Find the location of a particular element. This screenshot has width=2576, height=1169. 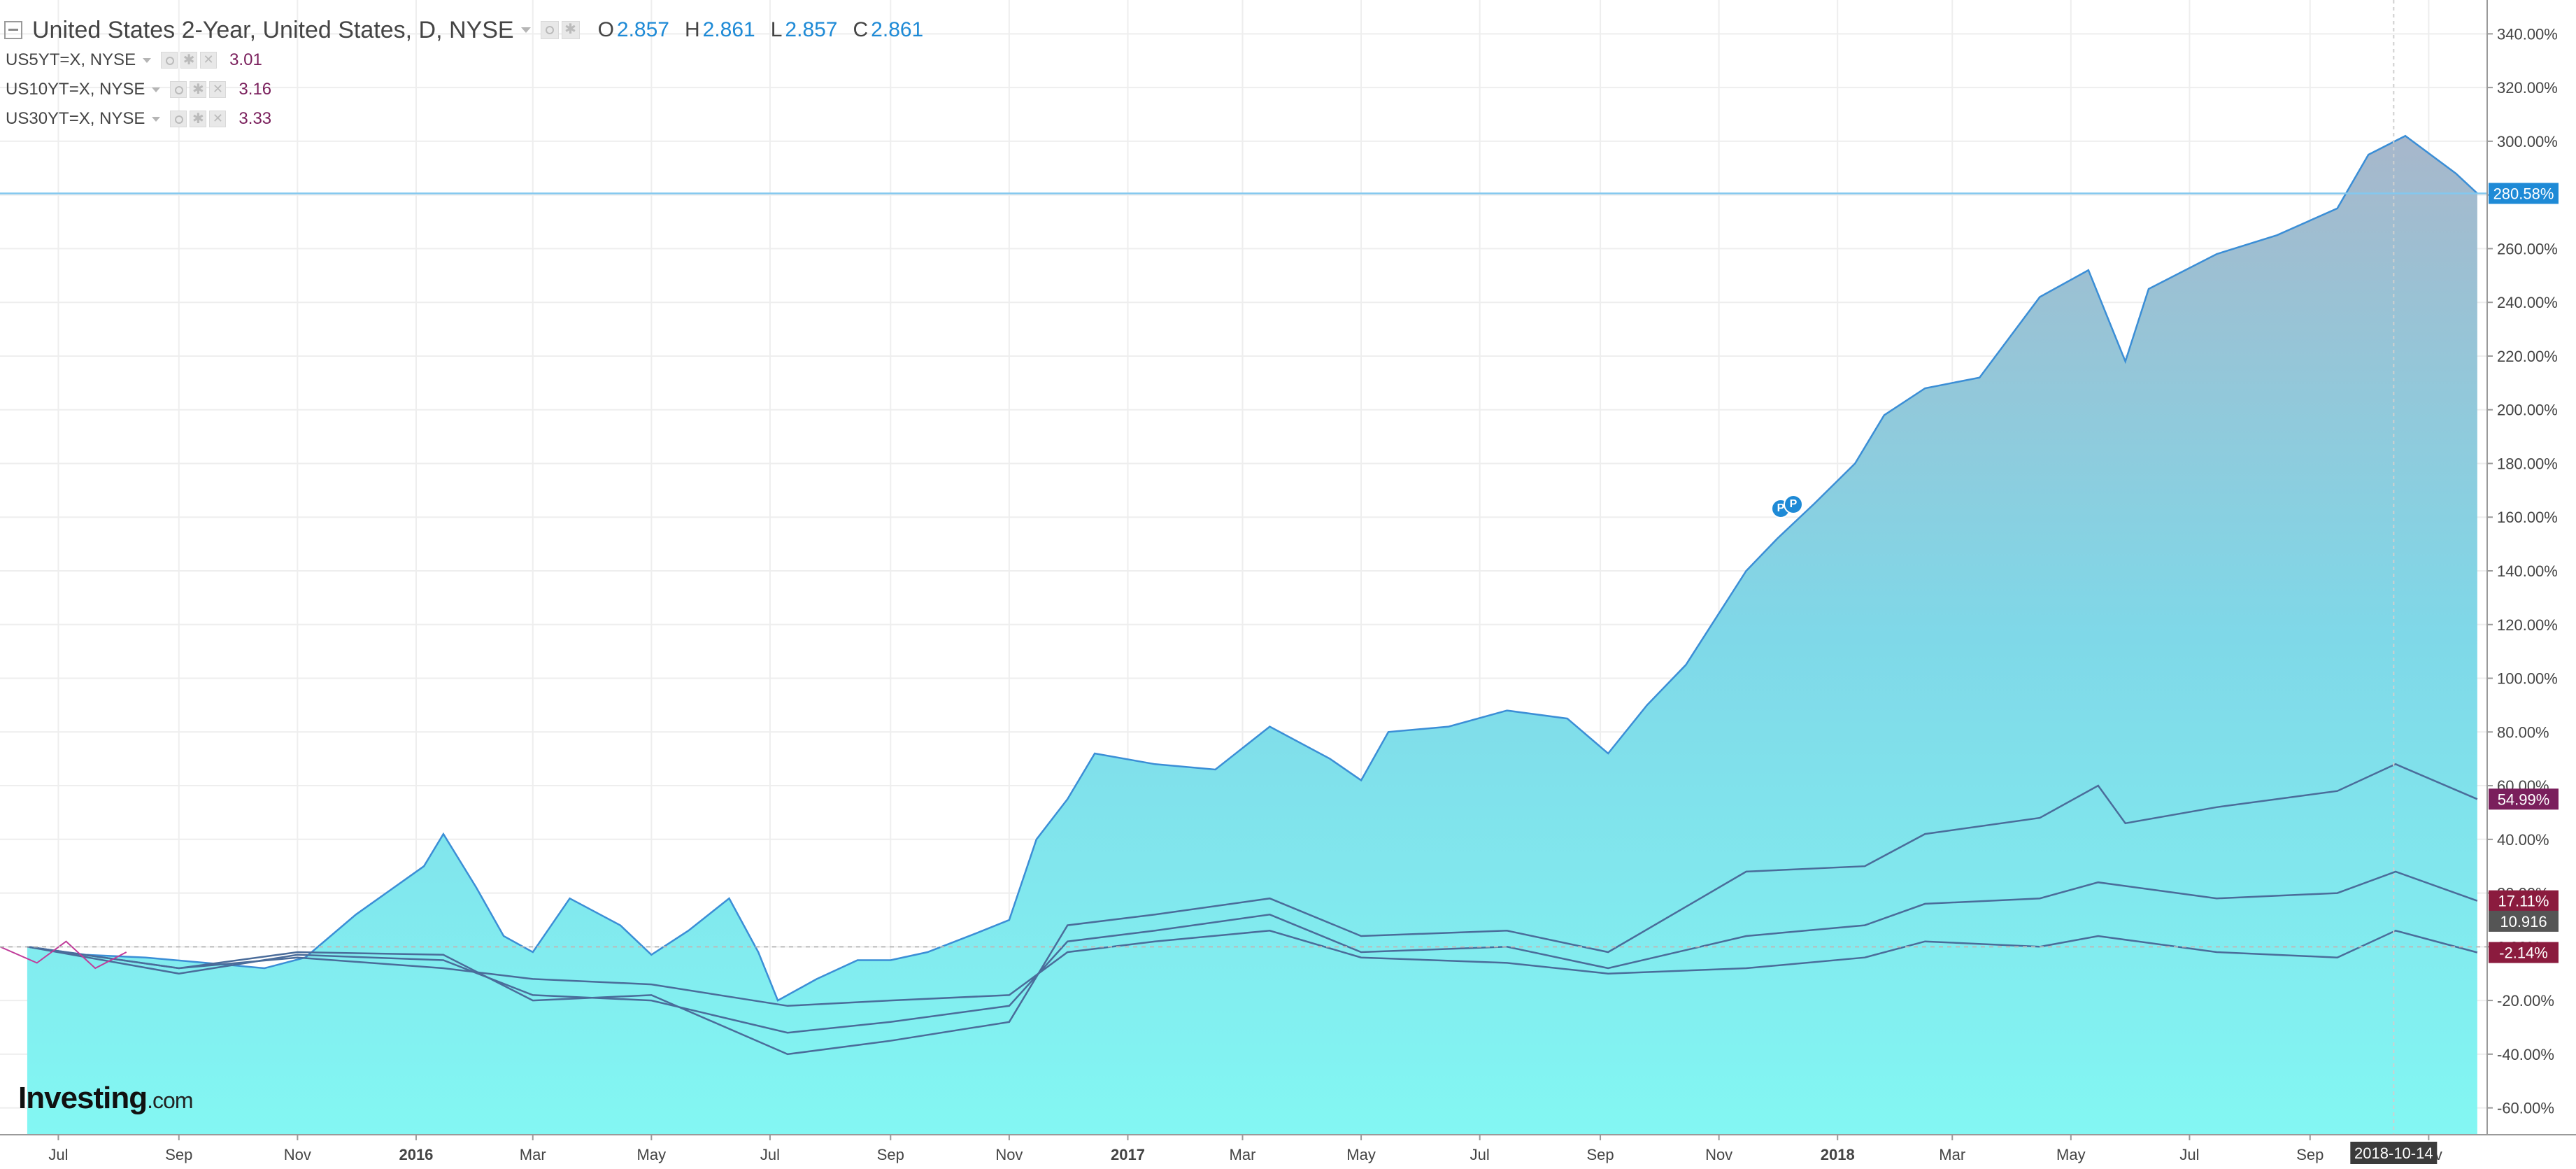

series-menu-chevron-icon is located at coordinates (525, 30).